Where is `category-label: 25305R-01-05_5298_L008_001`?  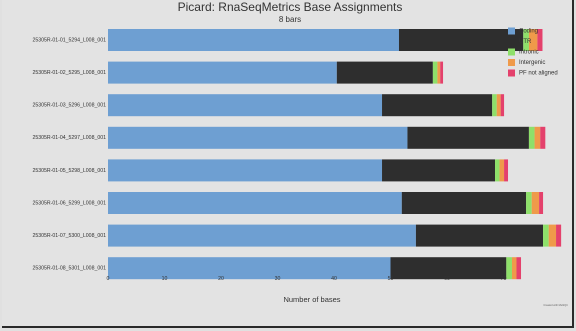
category-label: 25305R-01-05_5298_L008_001 is located at coordinates (69, 171).